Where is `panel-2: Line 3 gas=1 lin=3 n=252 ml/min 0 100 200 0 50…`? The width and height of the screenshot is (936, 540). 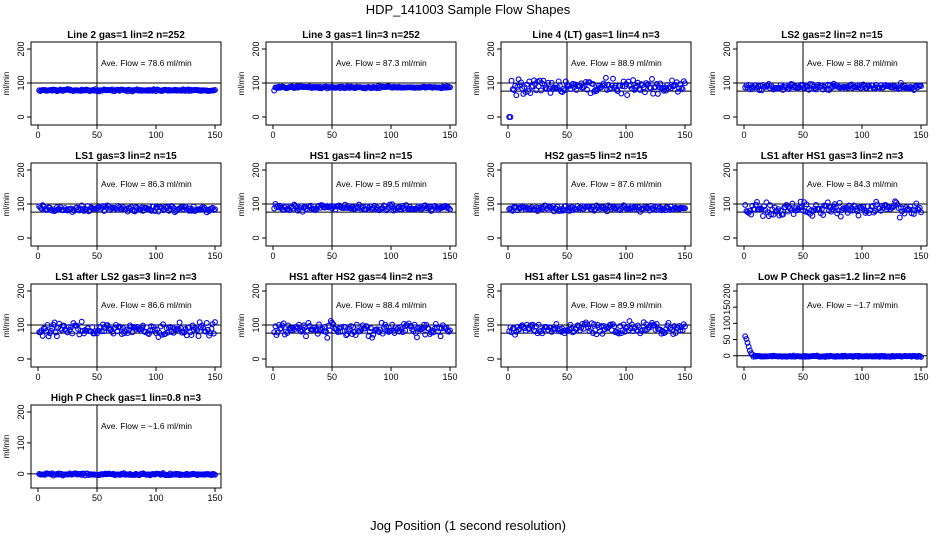
panel-2: Line 3 gas=1 lin=3 n=252 ml/min 0 100 200 0 50… is located at coordinates (347, 85).